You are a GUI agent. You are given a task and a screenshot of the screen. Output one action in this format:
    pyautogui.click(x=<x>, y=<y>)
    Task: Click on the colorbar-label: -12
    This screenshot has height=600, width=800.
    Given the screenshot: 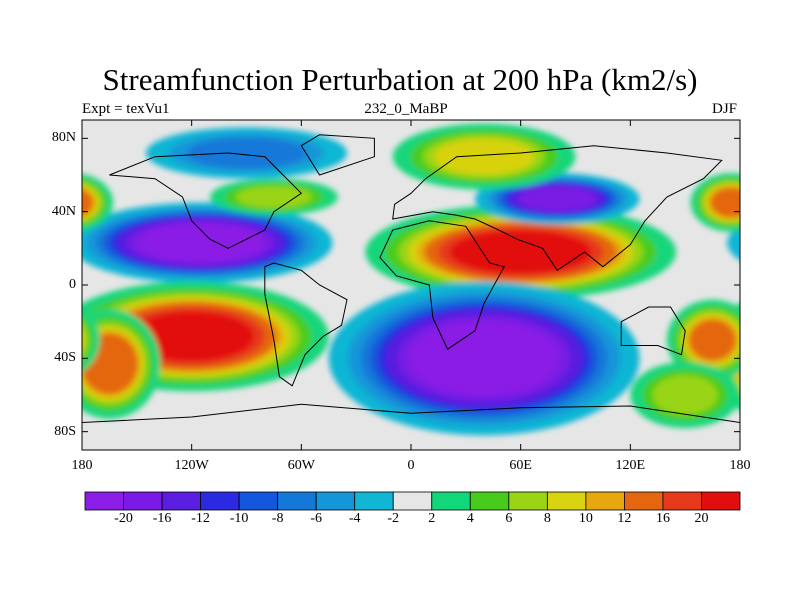 What is the action you would take?
    pyautogui.click(x=200, y=518)
    